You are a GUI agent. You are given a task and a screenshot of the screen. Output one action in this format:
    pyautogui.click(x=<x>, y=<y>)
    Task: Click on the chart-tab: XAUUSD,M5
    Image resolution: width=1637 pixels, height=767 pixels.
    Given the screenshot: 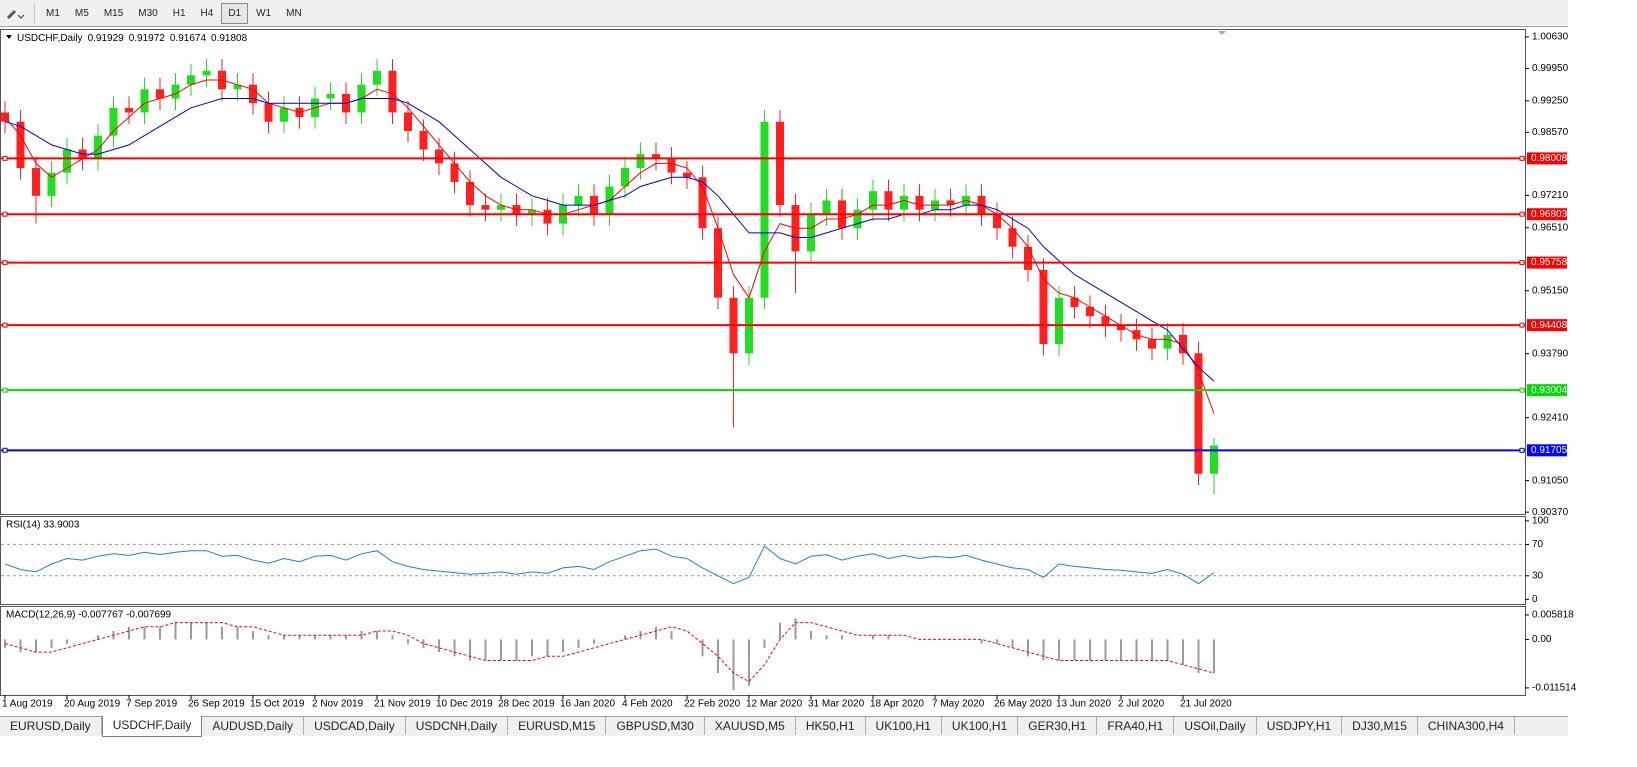 What is the action you would take?
    pyautogui.click(x=750, y=726)
    